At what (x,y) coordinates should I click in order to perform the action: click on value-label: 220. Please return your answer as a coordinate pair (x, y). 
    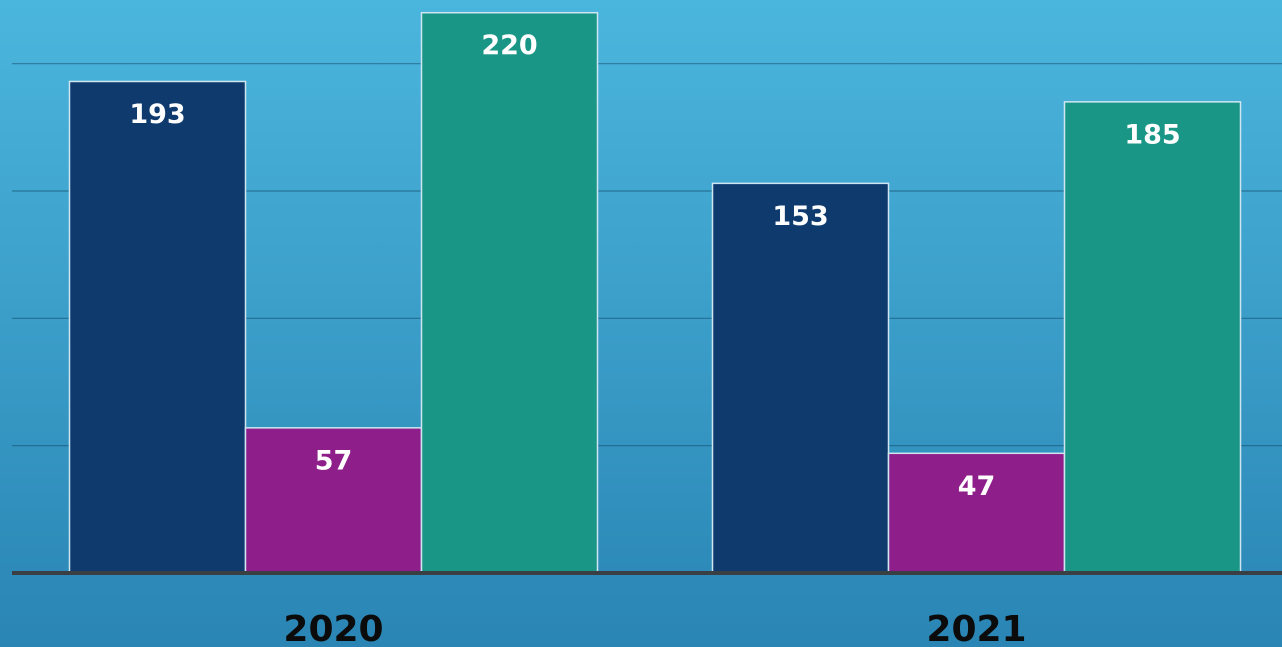
    Looking at the image, I should click on (509, 45).